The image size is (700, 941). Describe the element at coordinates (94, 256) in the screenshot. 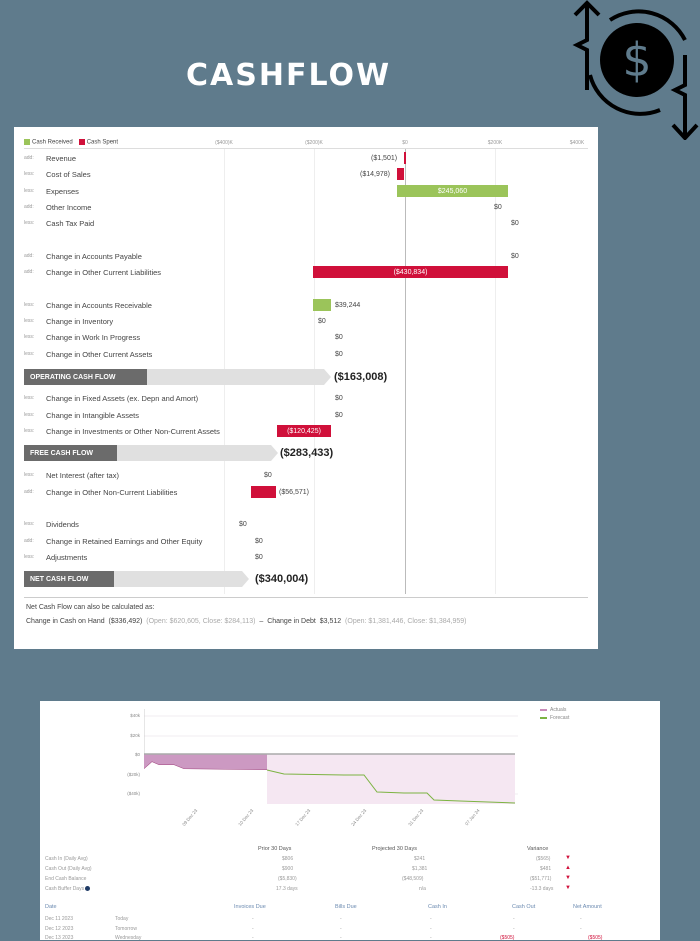

I see `row-label: Change in Accounts Payable` at that location.